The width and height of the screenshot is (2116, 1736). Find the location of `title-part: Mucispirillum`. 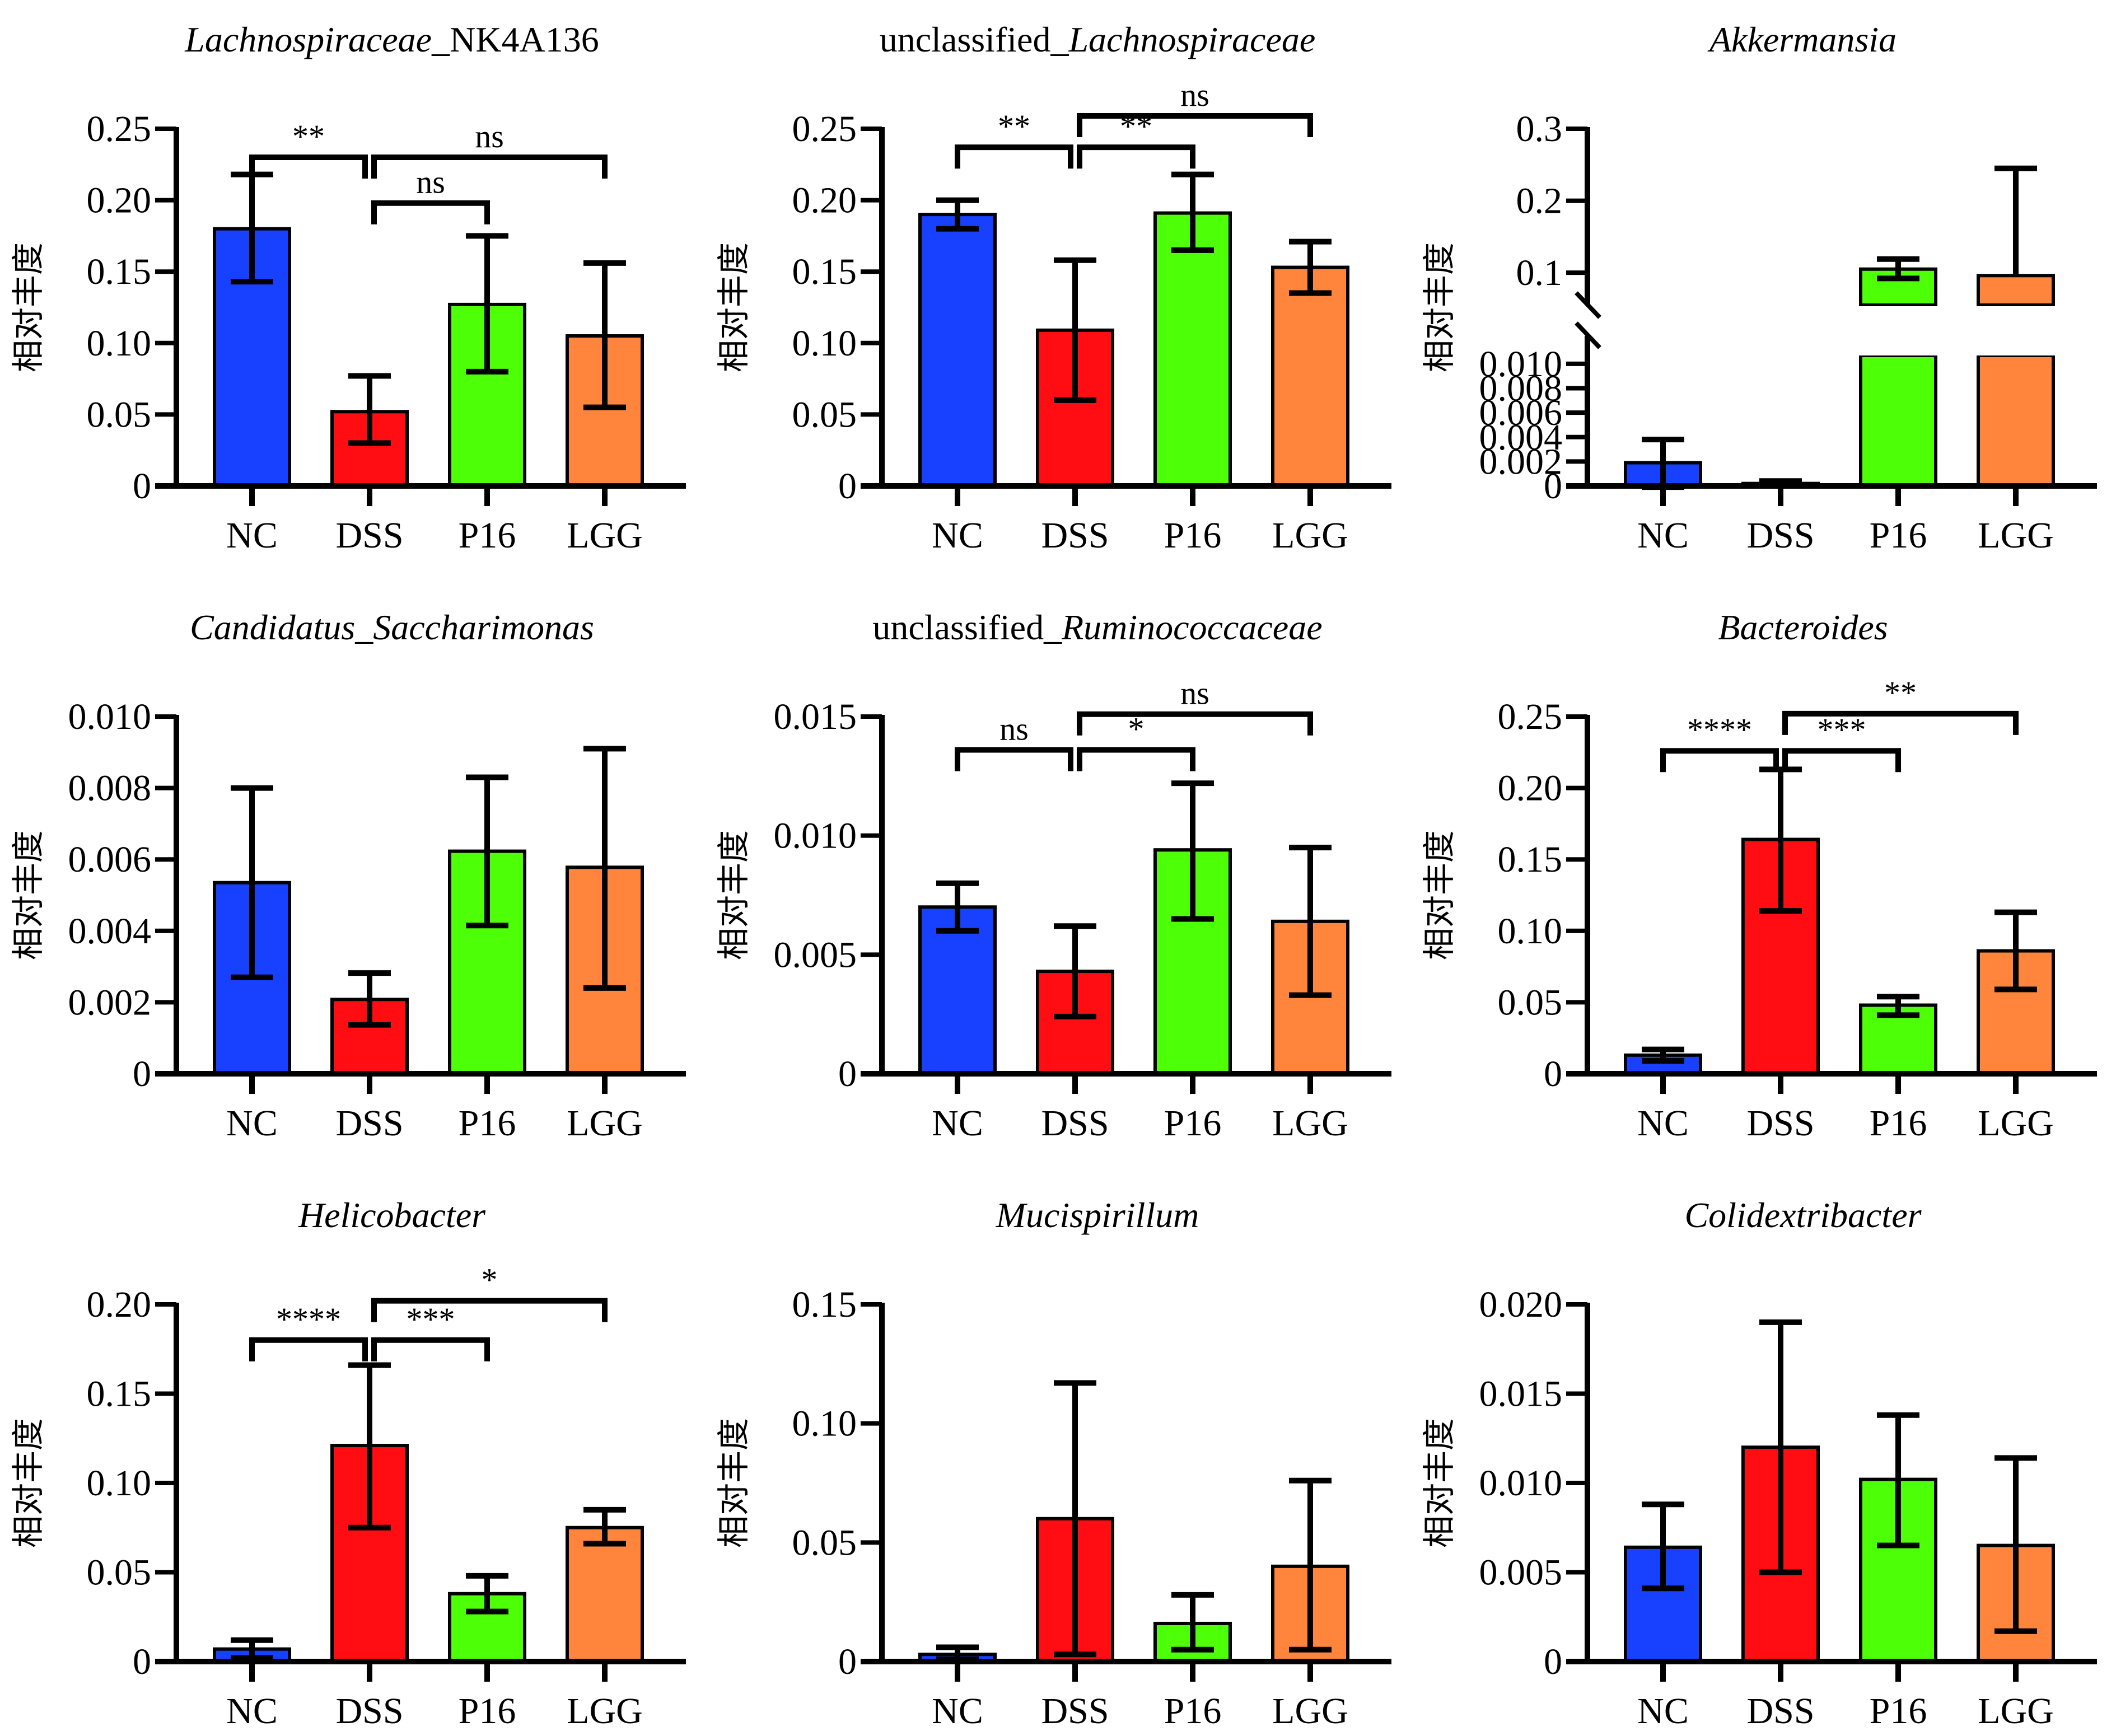

title-part: Mucispirillum is located at coordinates (1097, 1215).